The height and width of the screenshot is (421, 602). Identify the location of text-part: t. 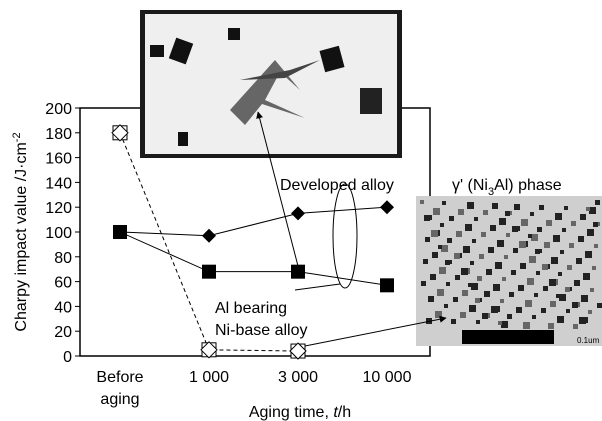
(335, 412).